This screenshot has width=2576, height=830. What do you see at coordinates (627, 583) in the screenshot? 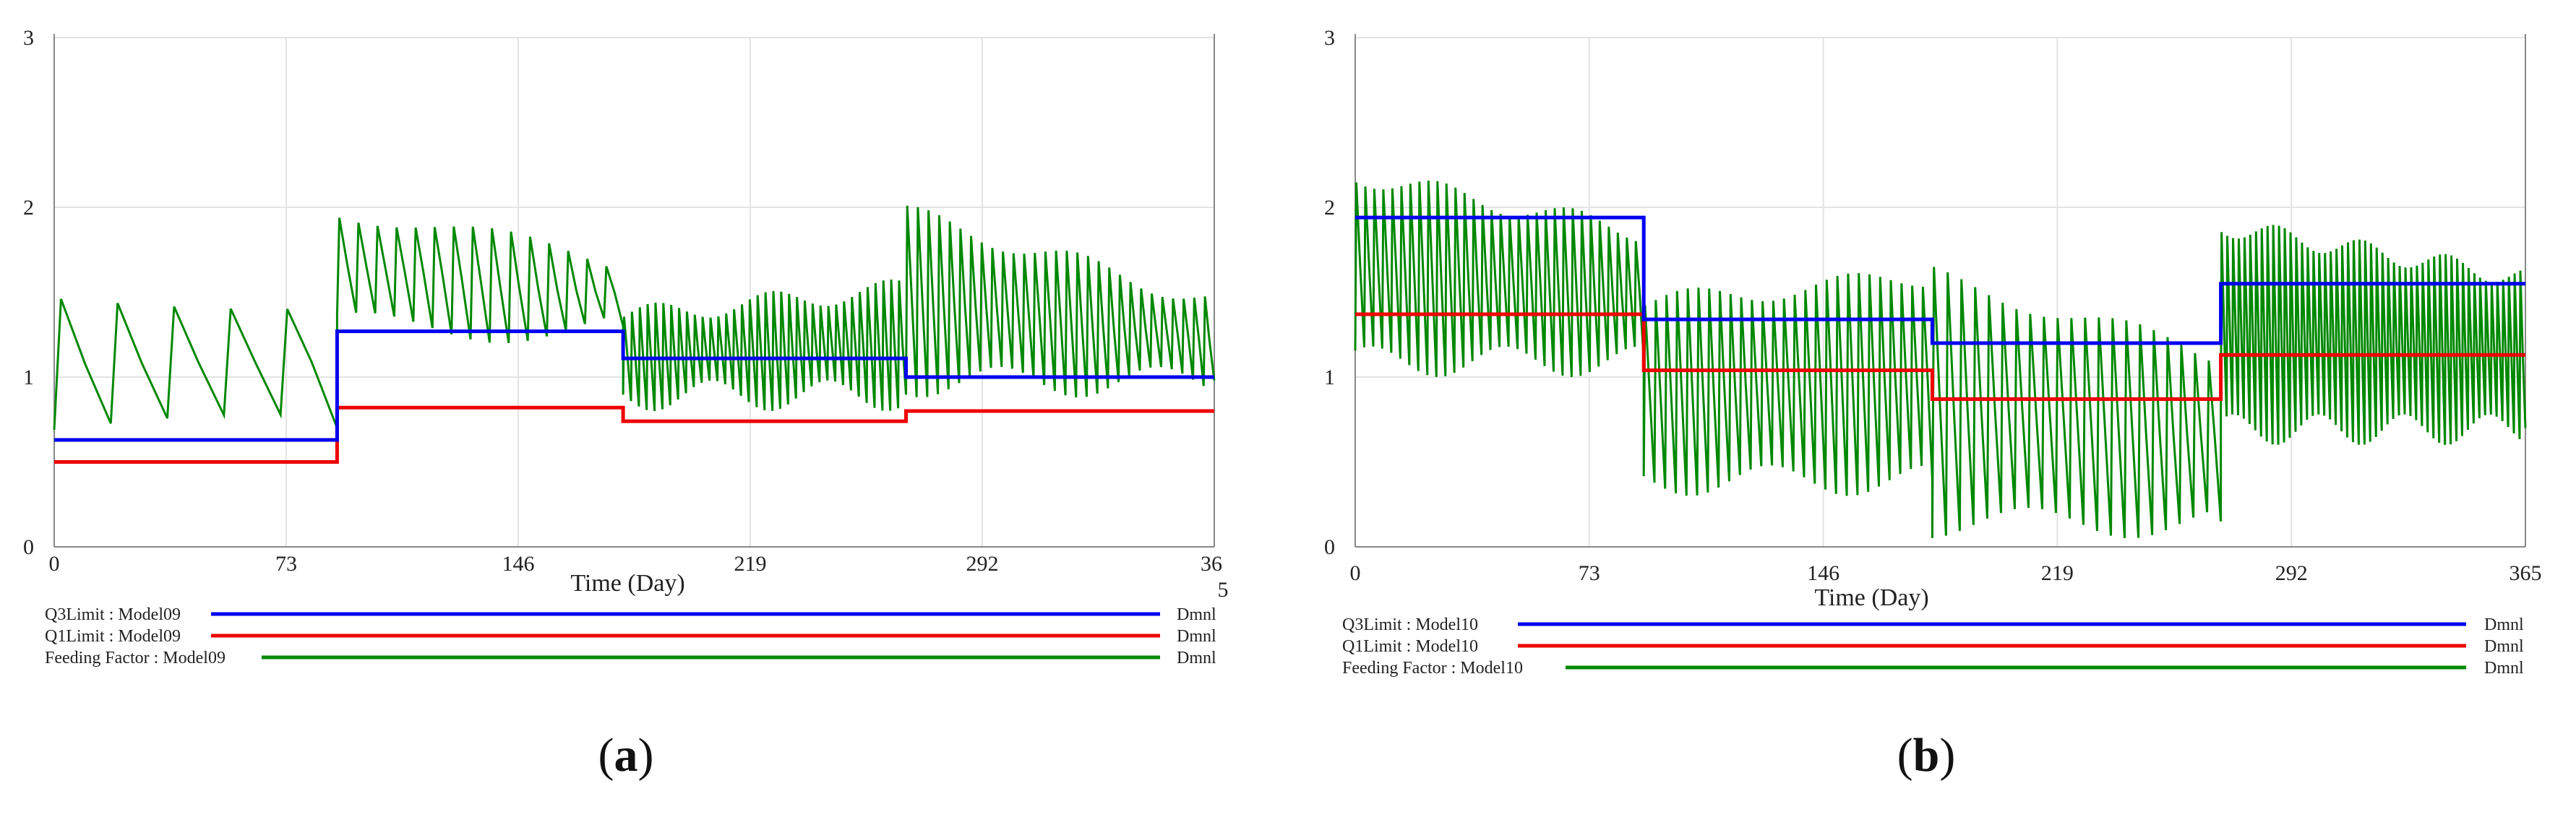
I see `chart-a-x-axis-label: Time (Day)` at bounding box center [627, 583].